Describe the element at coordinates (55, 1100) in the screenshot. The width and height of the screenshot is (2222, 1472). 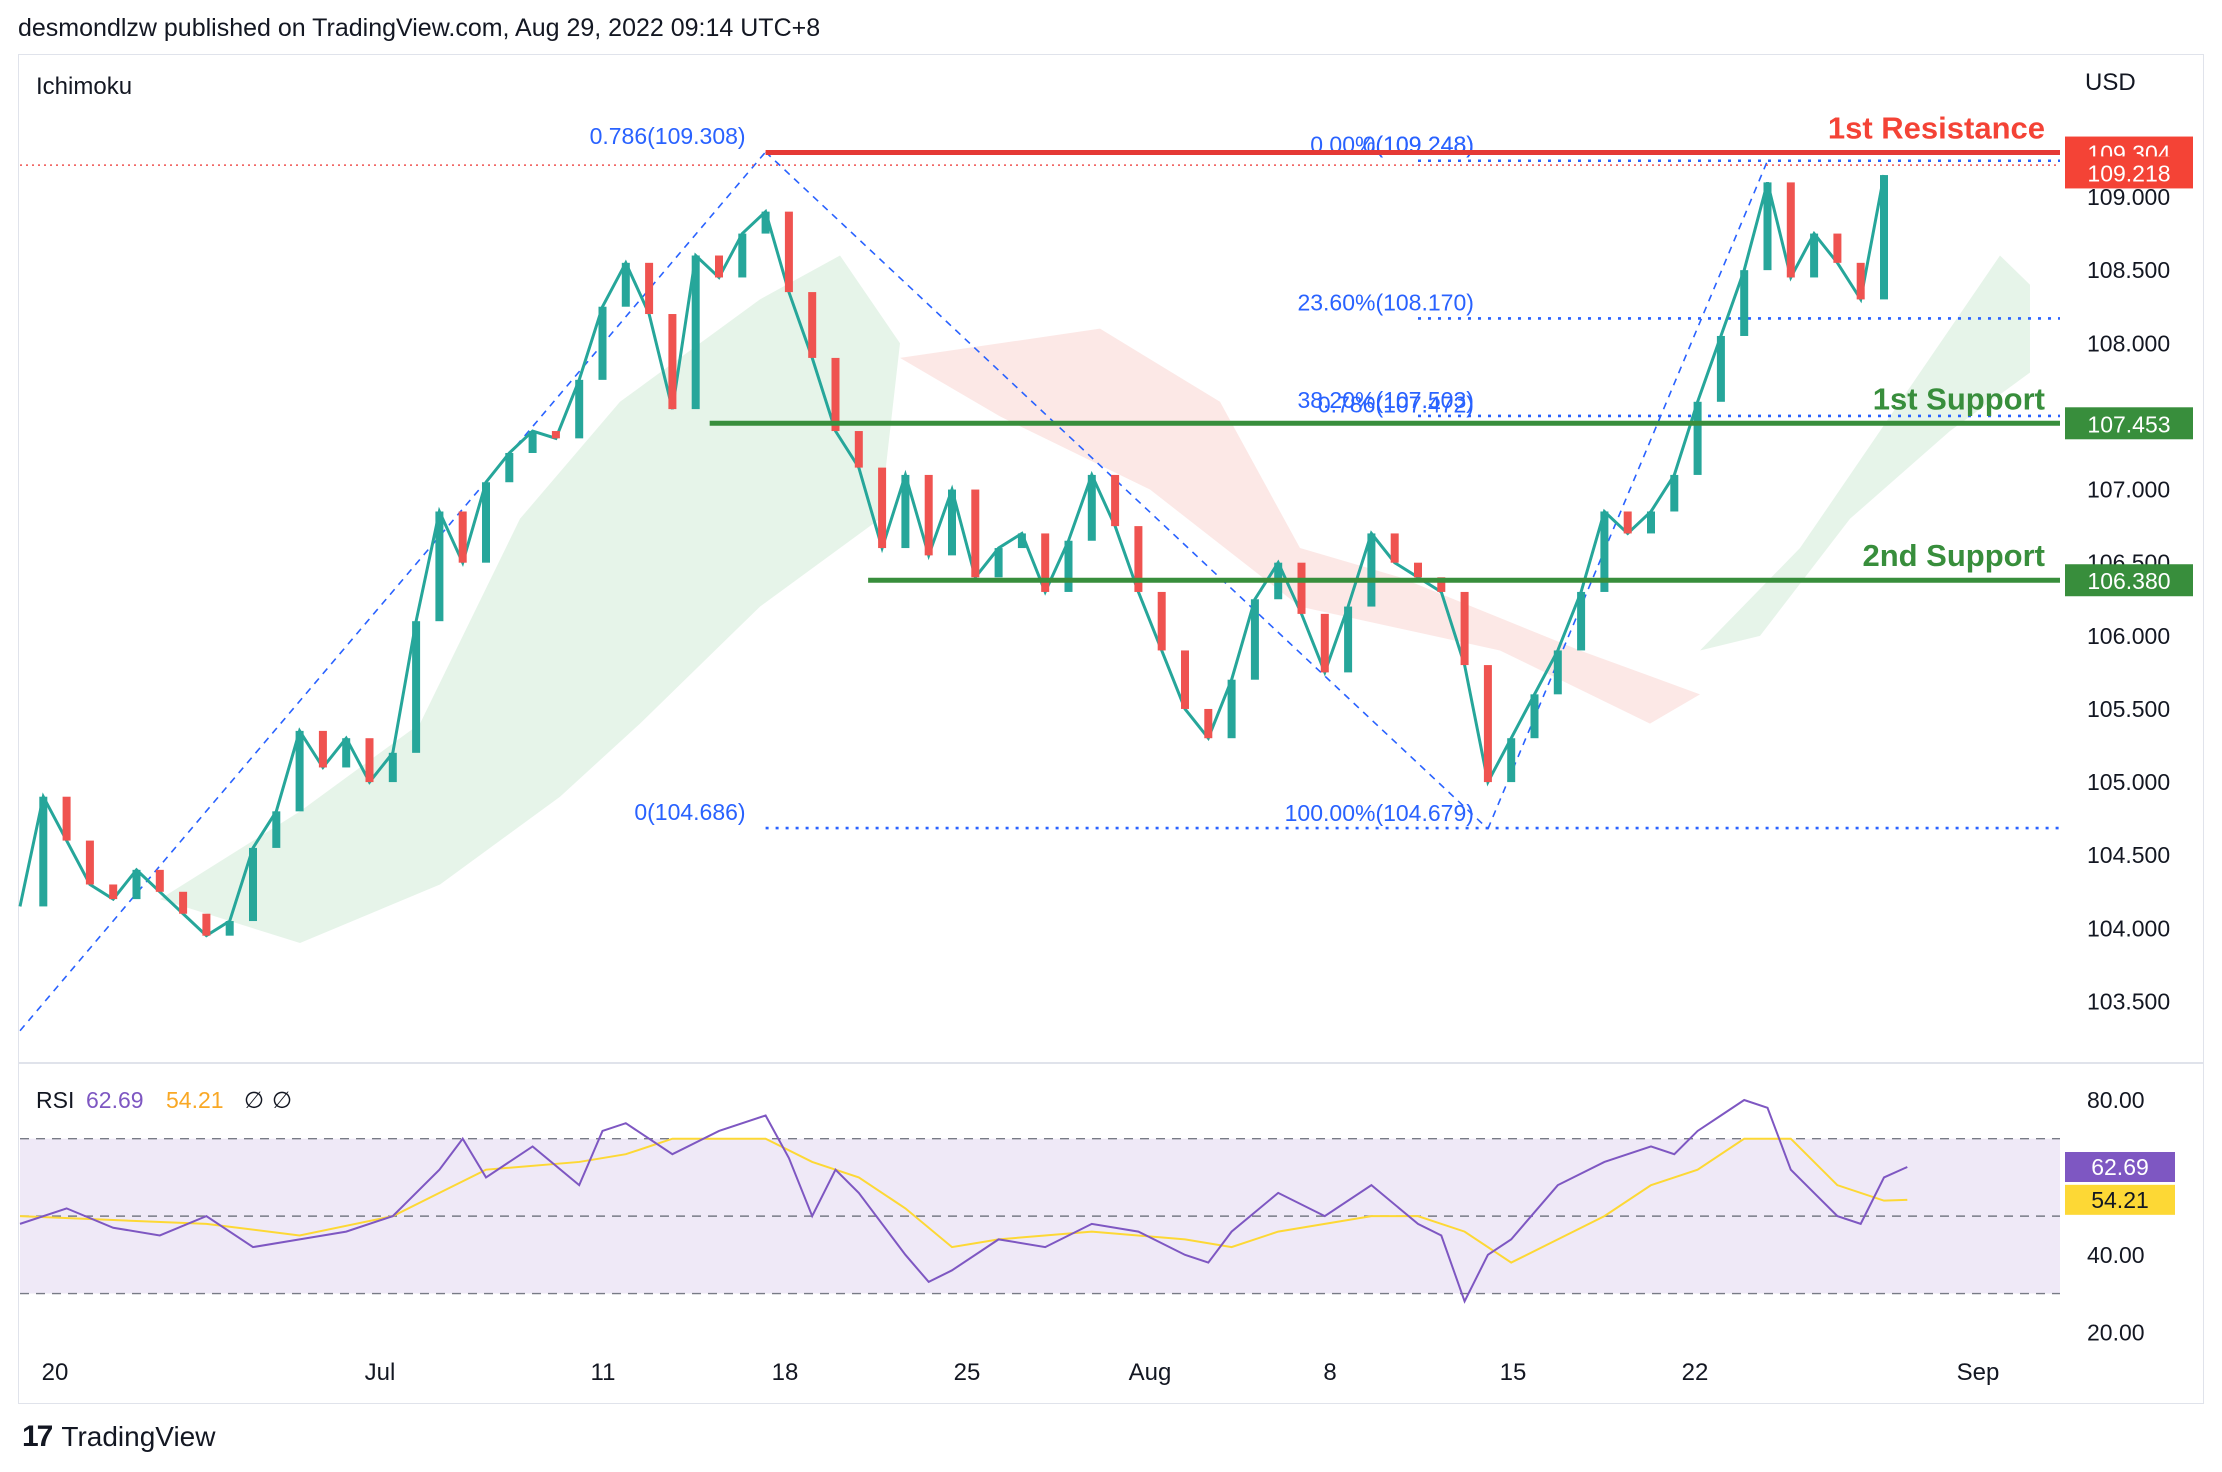
I see `rsi-label: RSI` at that location.